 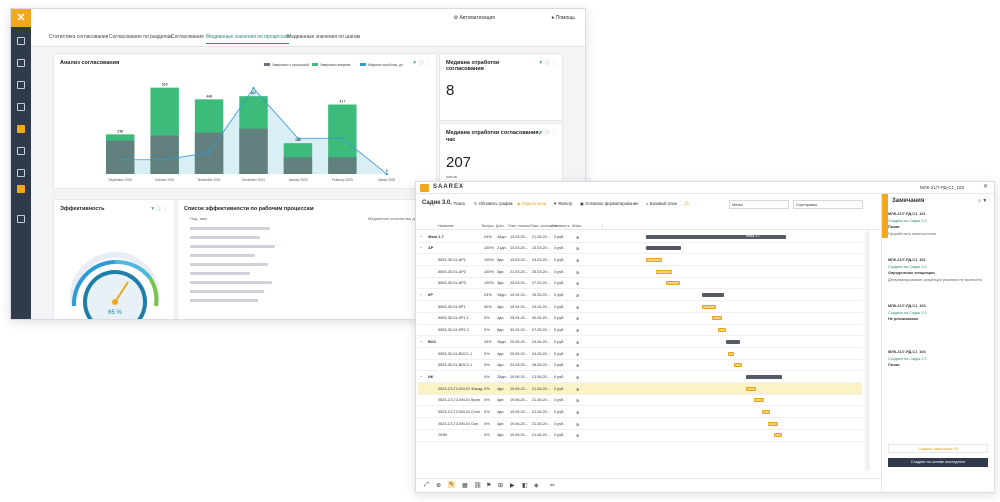 What do you see at coordinates (21, 18) in the screenshot?
I see `app-logo: ✕` at bounding box center [21, 18].